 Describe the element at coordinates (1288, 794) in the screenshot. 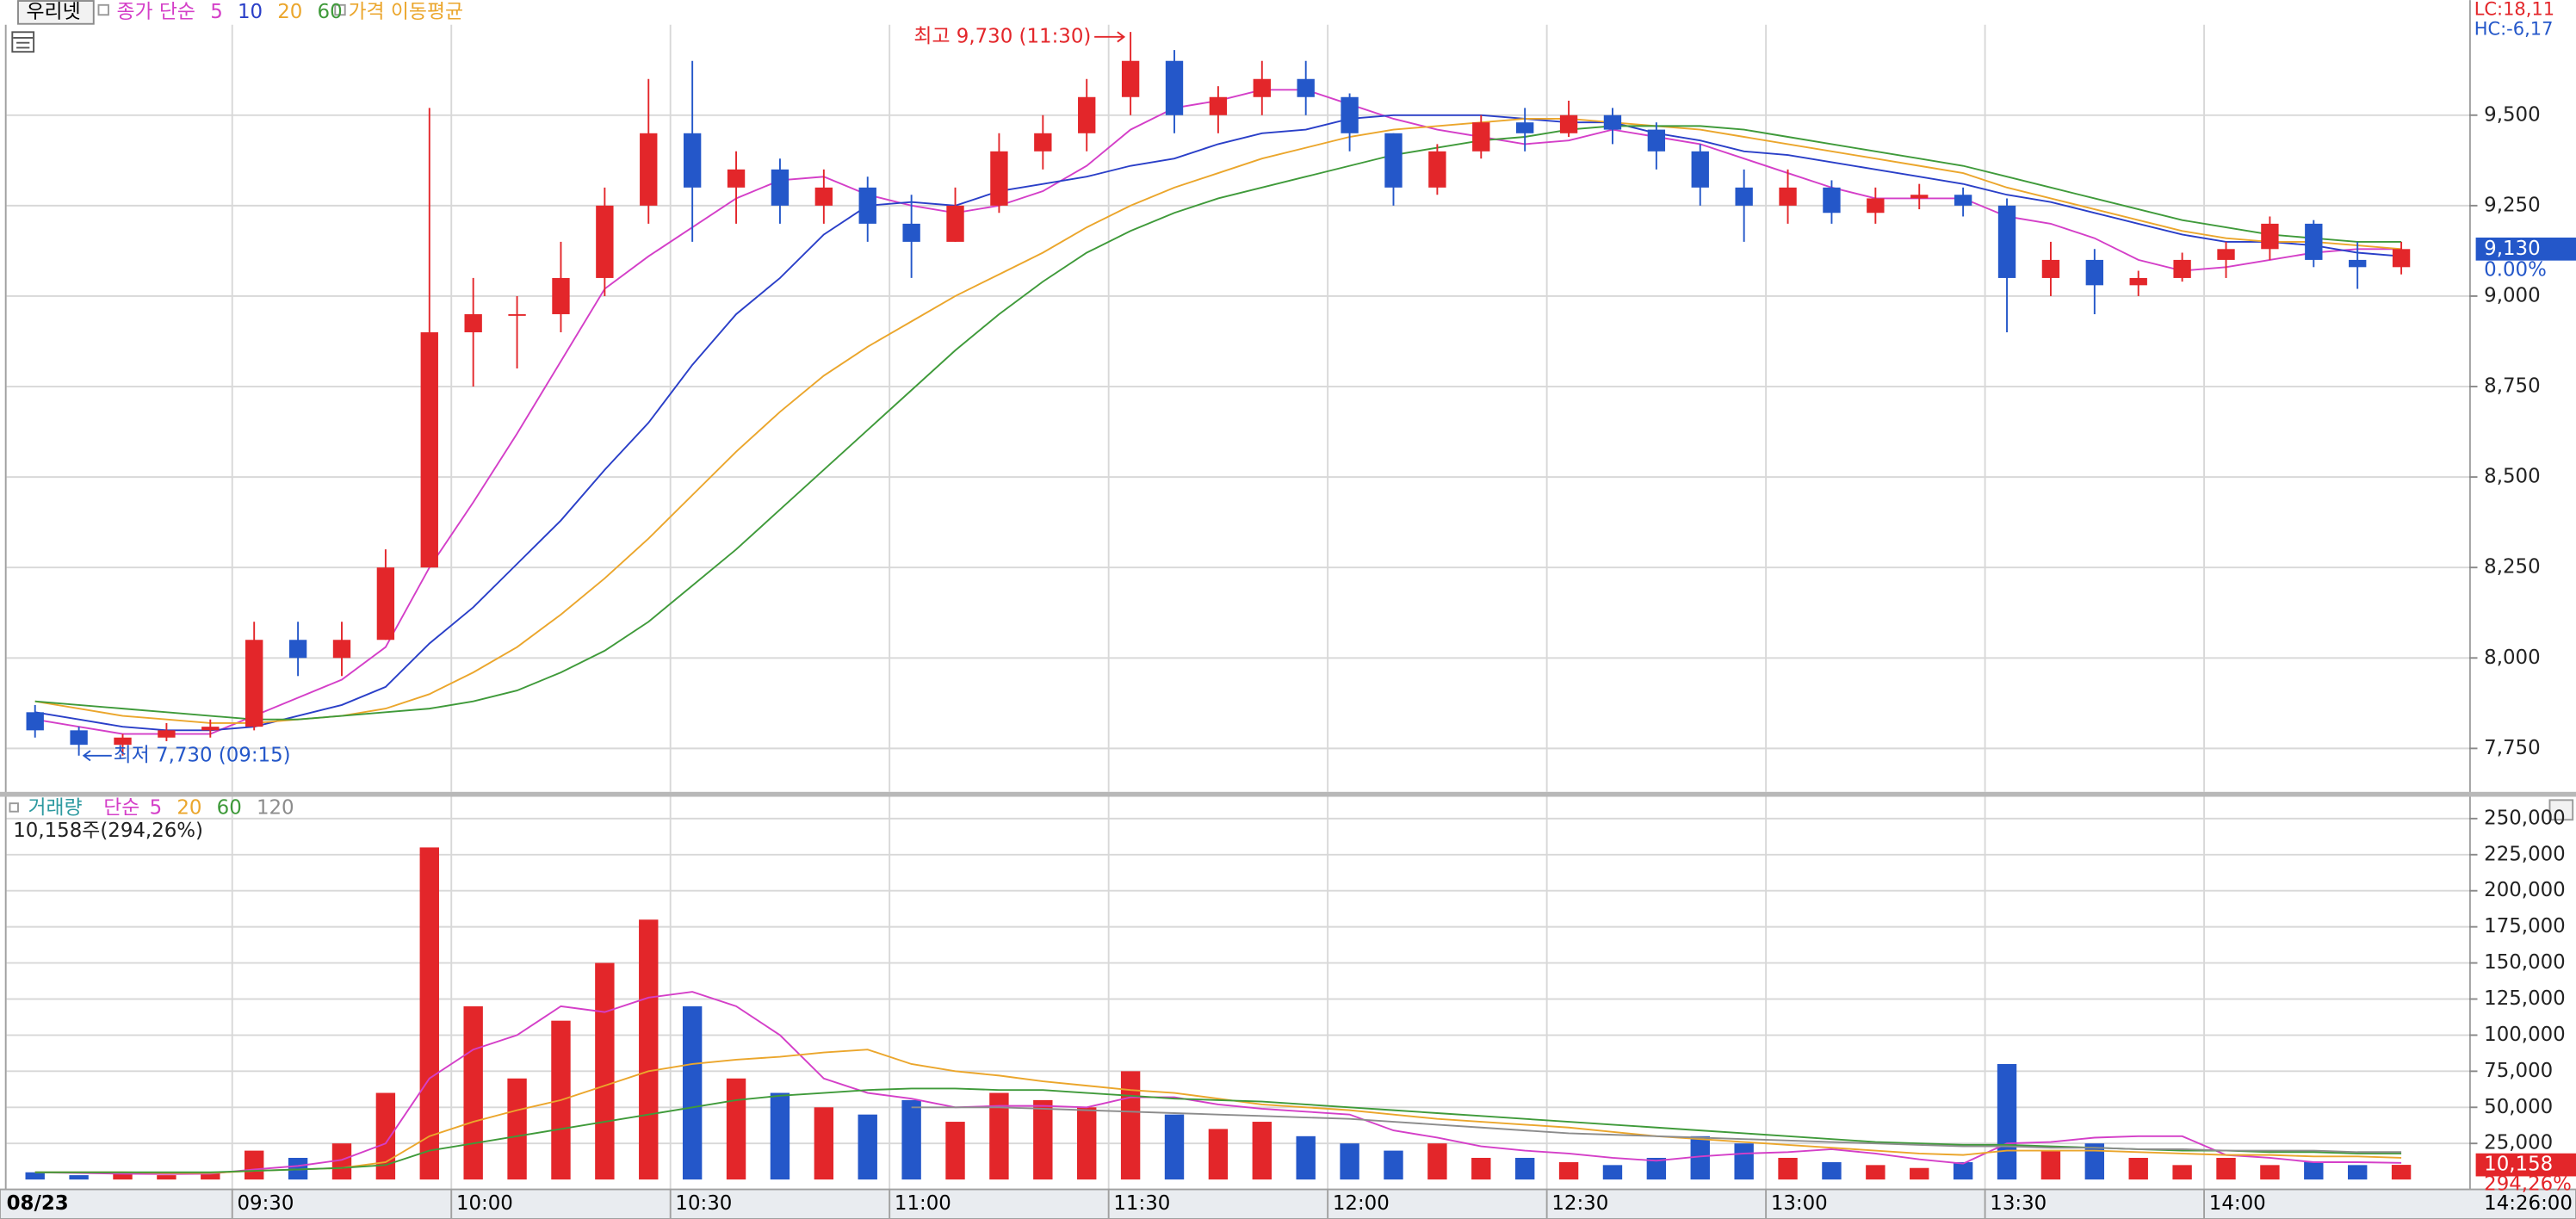

I see `panel-separator` at that location.